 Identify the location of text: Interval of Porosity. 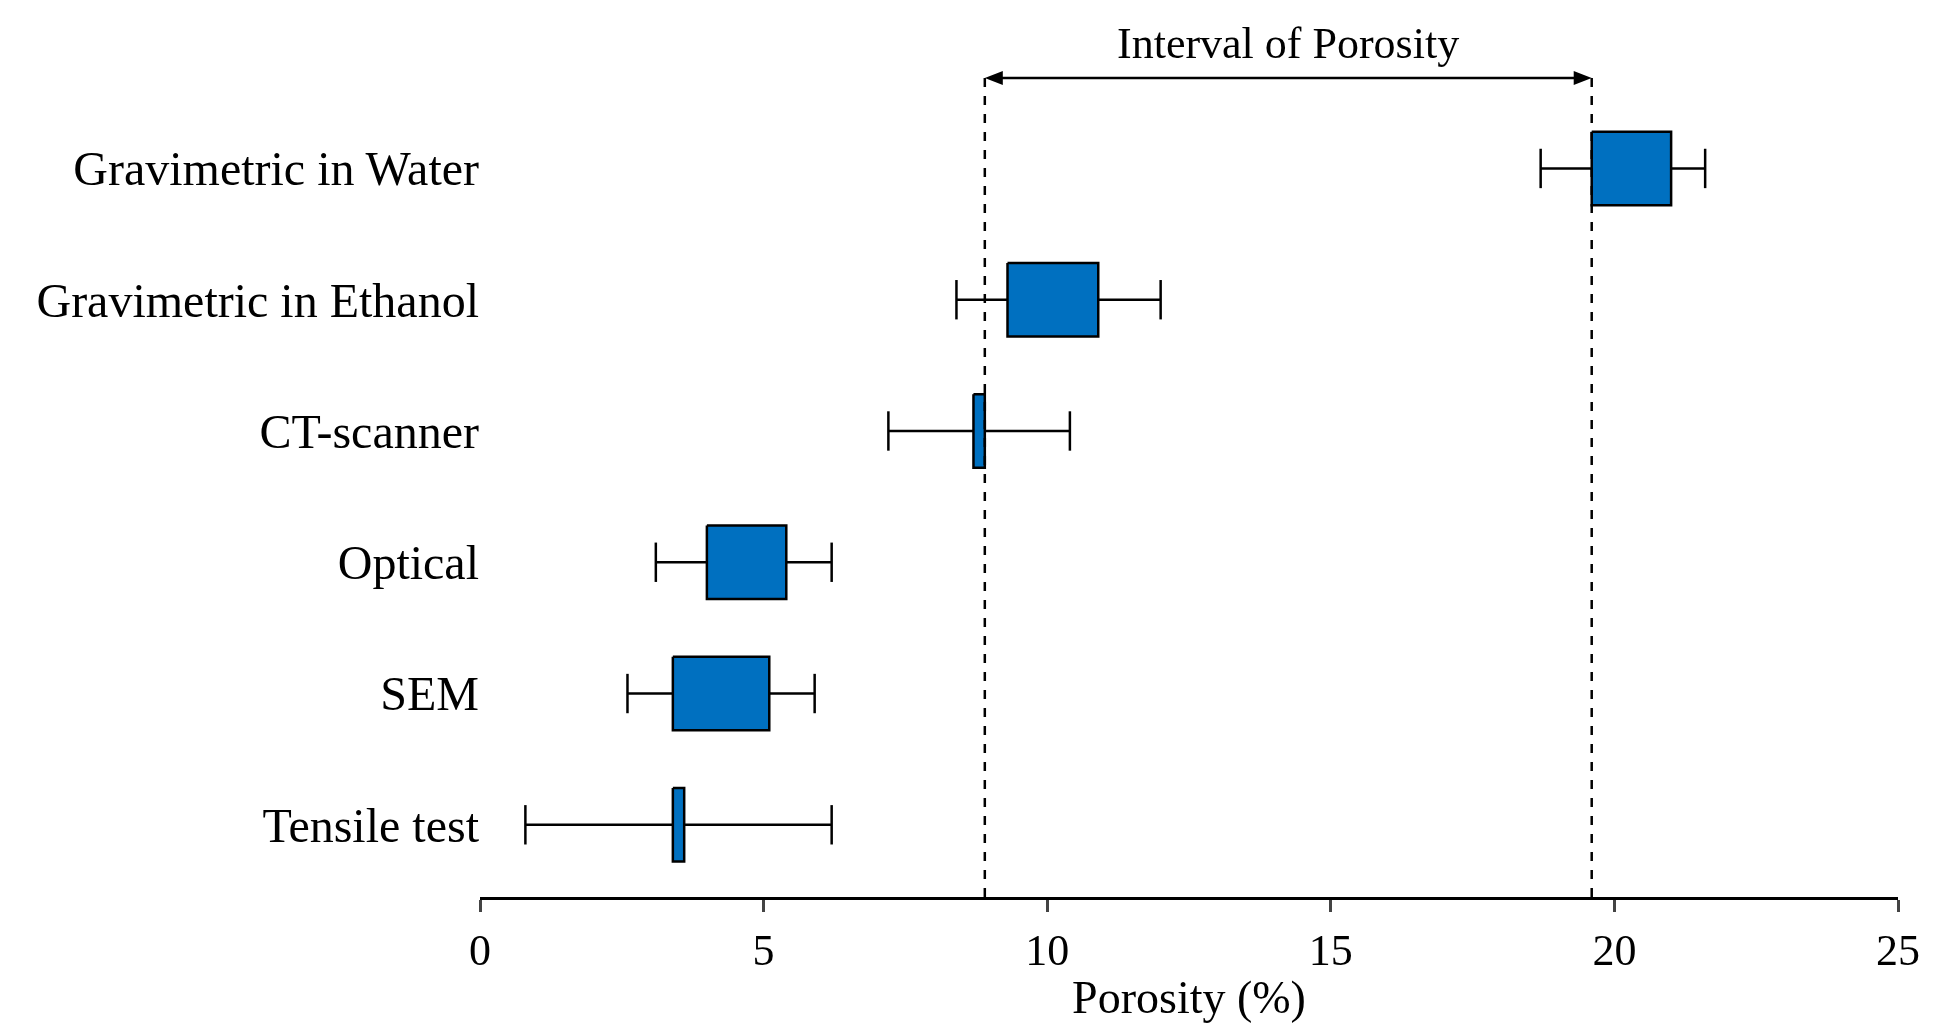
(1288, 43).